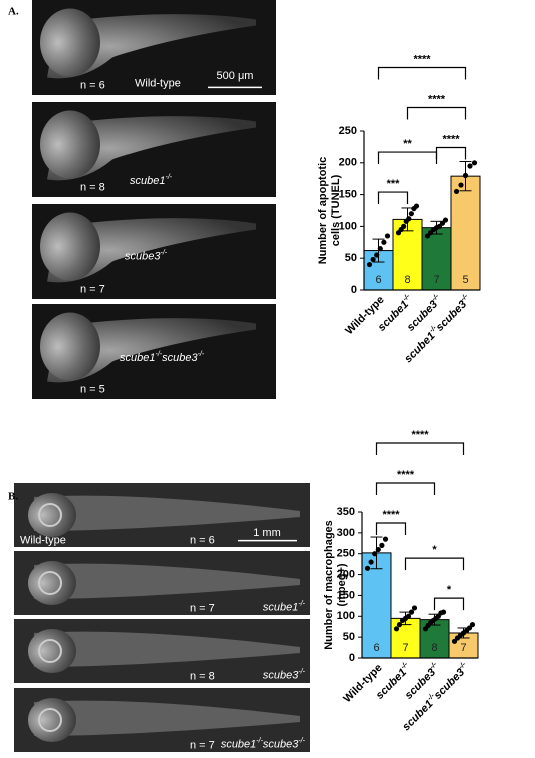 The width and height of the screenshot is (535, 758). Describe the element at coordinates (92, 389) in the screenshot. I see `sample-size: n = 5` at that location.